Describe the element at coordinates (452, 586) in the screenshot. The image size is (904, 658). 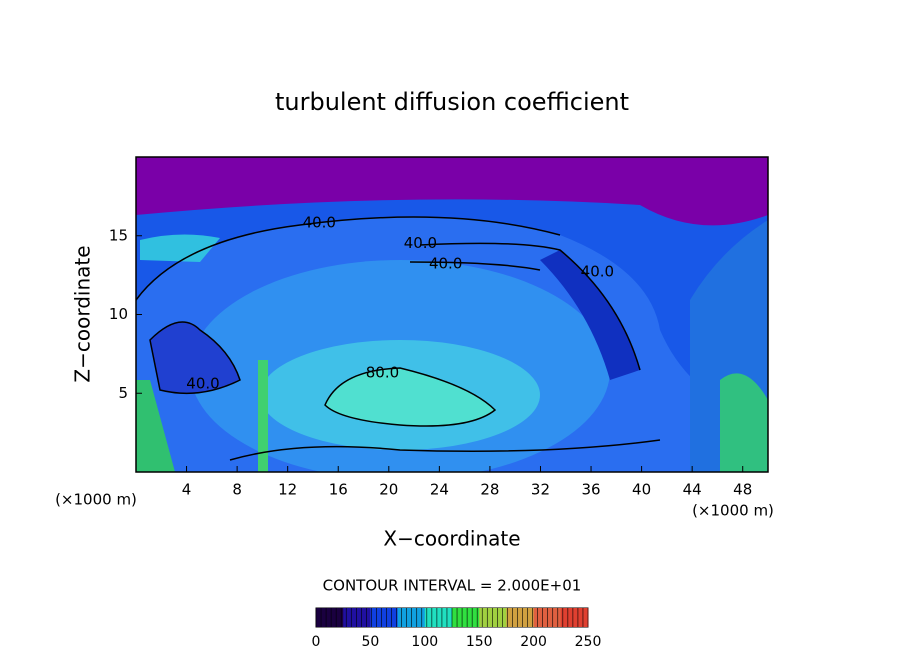
I see `contour-interval: CONTOUR INTERVAL = 2.000E+01` at that location.